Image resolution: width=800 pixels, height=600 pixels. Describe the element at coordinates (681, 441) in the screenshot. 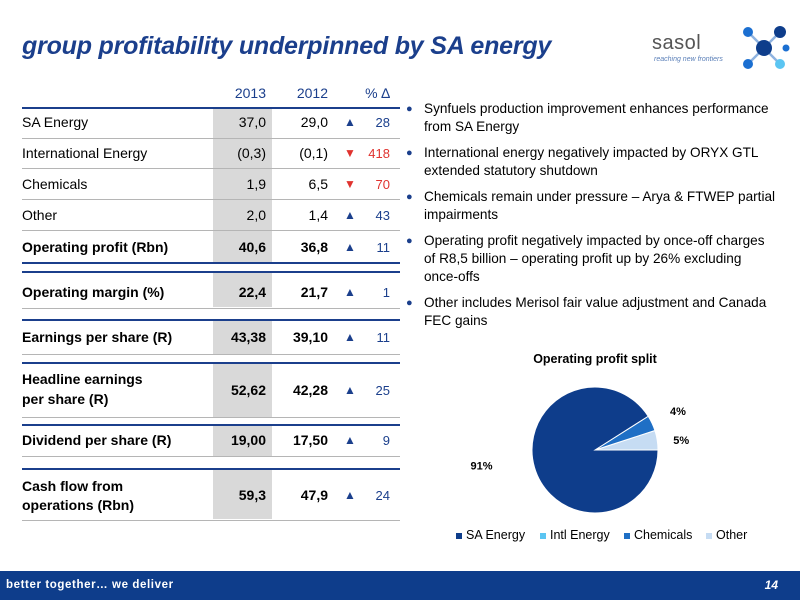

I see `pie-label-other: 5%` at that location.